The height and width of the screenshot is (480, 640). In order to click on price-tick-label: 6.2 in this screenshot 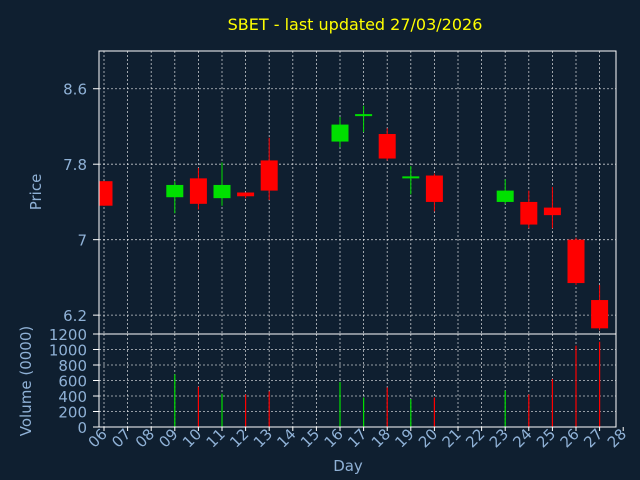, I will do `click(75, 316)`.